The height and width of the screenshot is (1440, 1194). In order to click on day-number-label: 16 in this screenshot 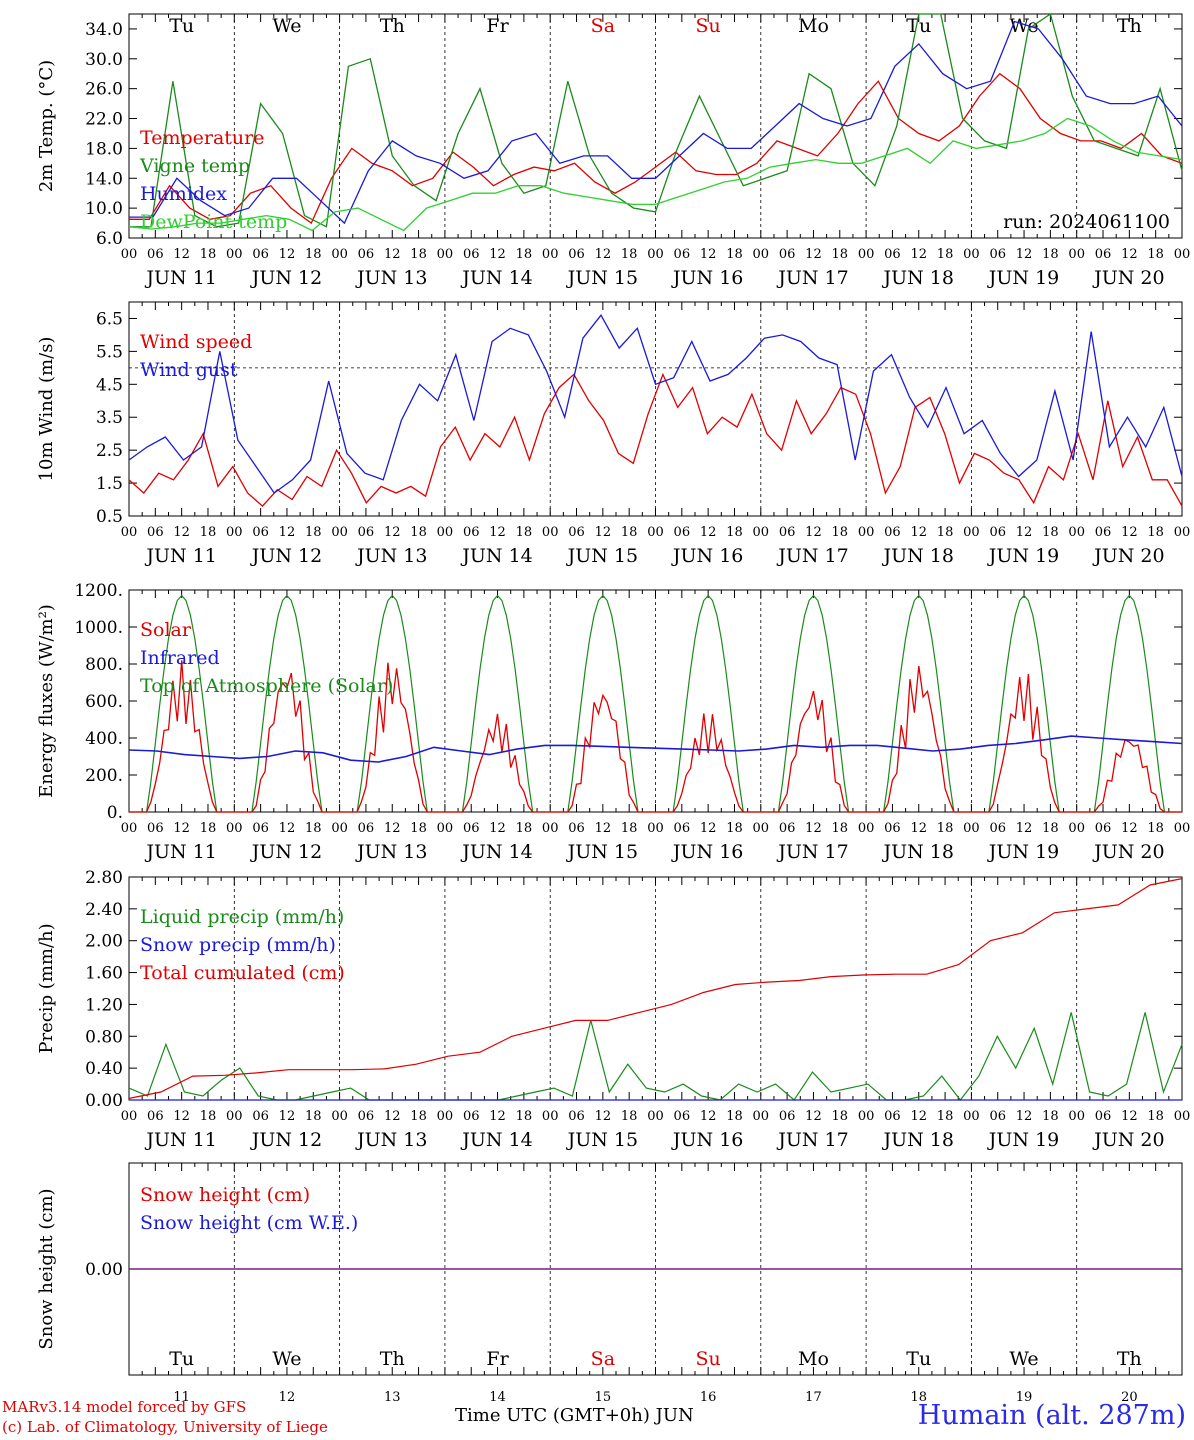, I will do `click(708, 1397)`.